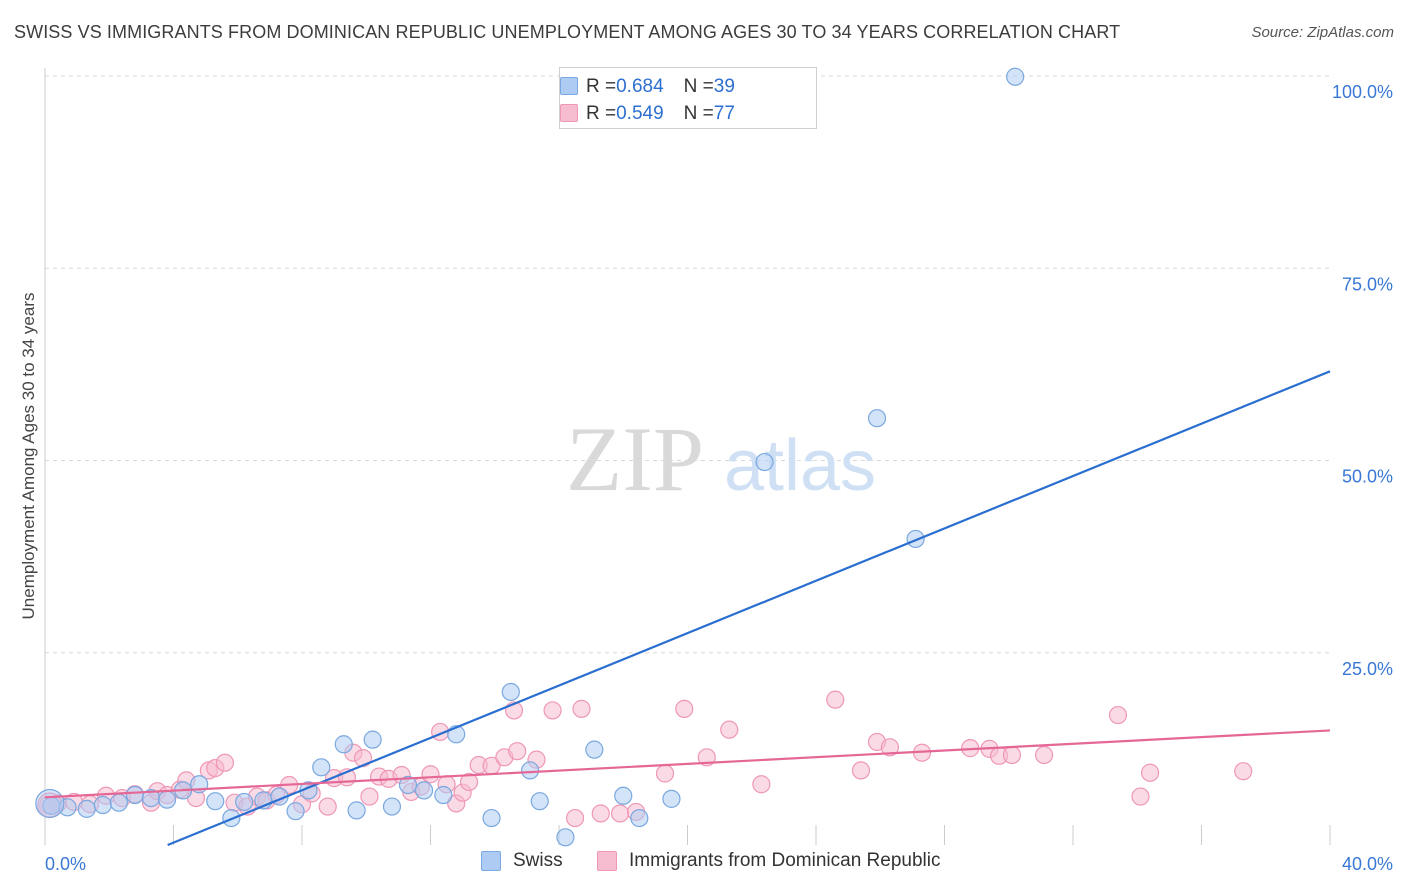 Image resolution: width=1406 pixels, height=892 pixels. What do you see at coordinates (640, 86) in the screenshot?
I see `r-value: 0.684` at bounding box center [640, 86].